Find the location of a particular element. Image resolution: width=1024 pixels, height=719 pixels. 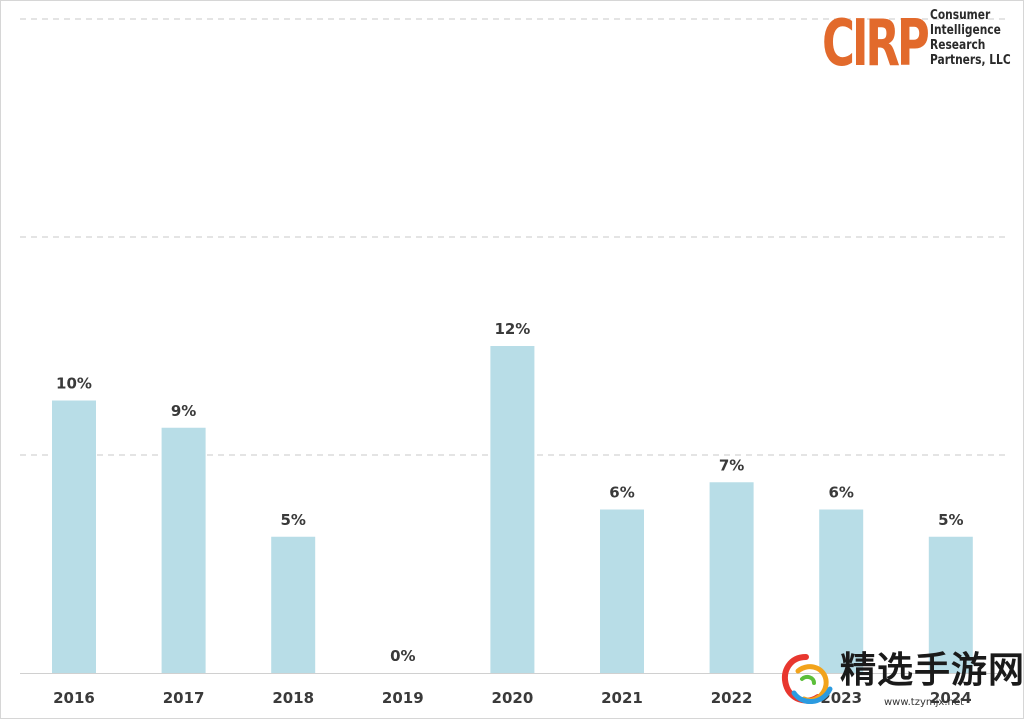

data-label: 9% is located at coordinates (183, 411).